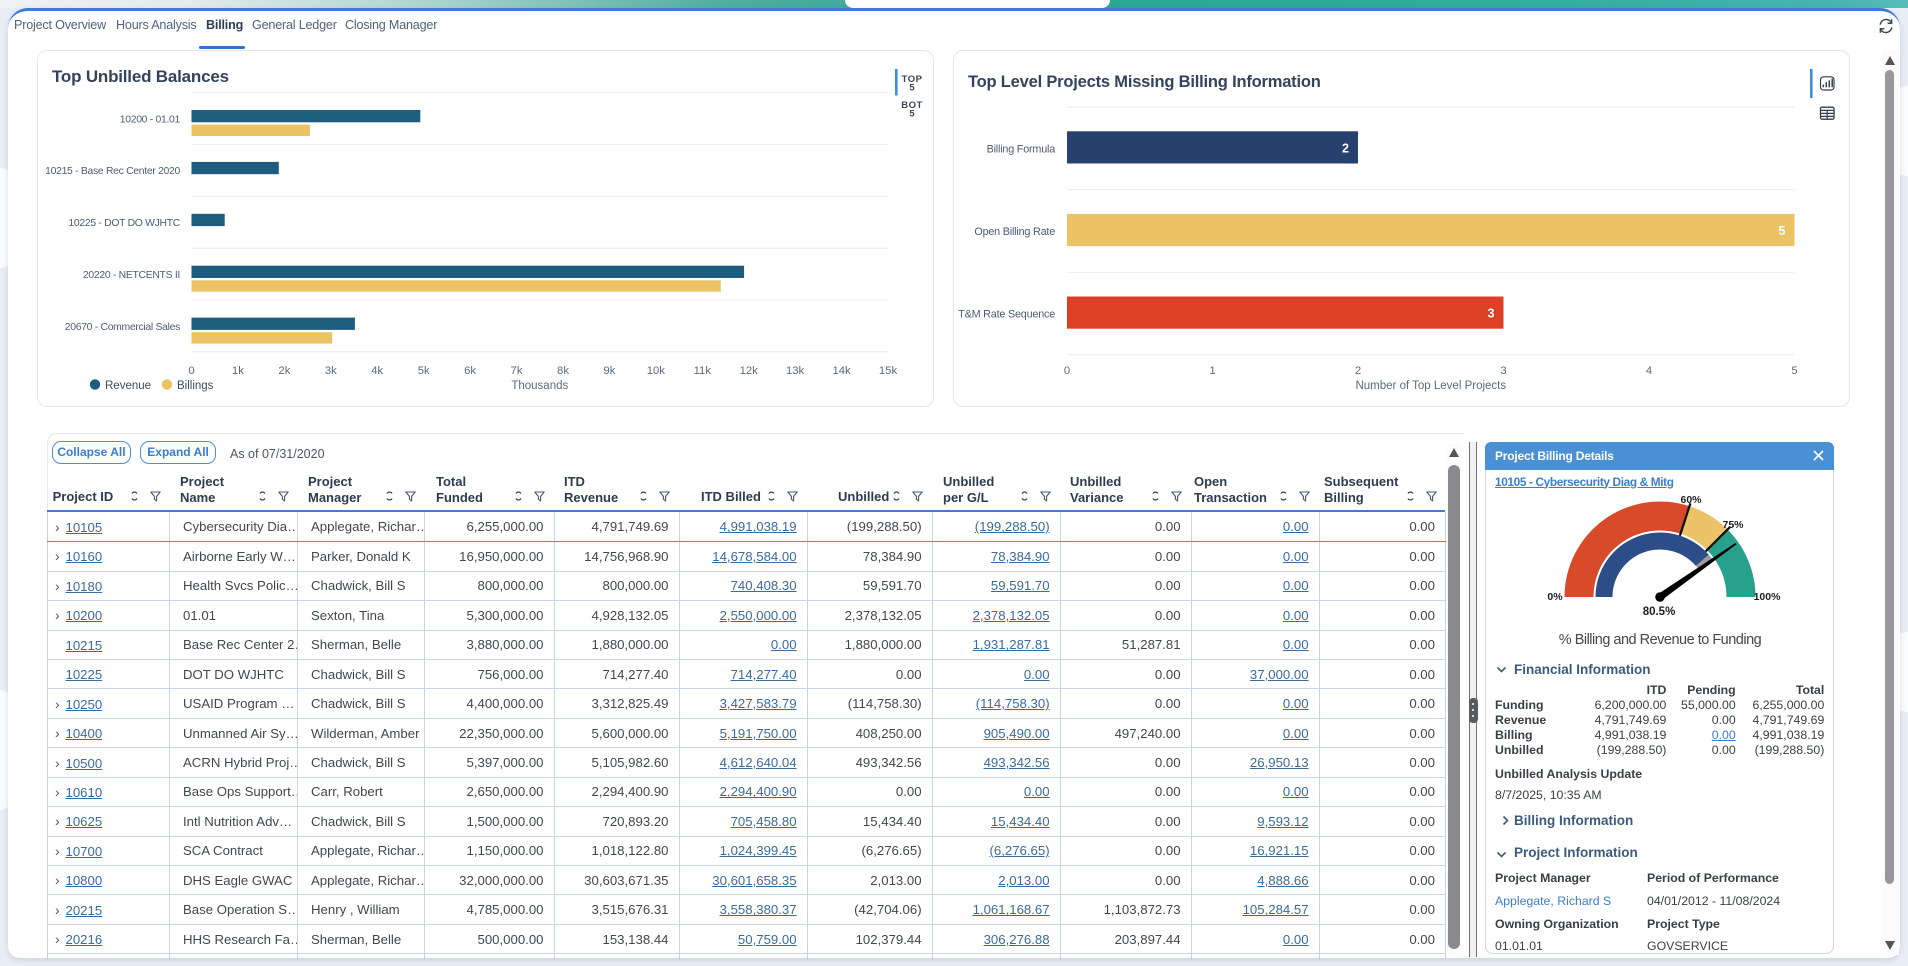 Image resolution: width=1908 pixels, height=966 pixels. Describe the element at coordinates (122, 327) in the screenshot. I see `svg-text: 20670 - Commercial Sales` at that location.